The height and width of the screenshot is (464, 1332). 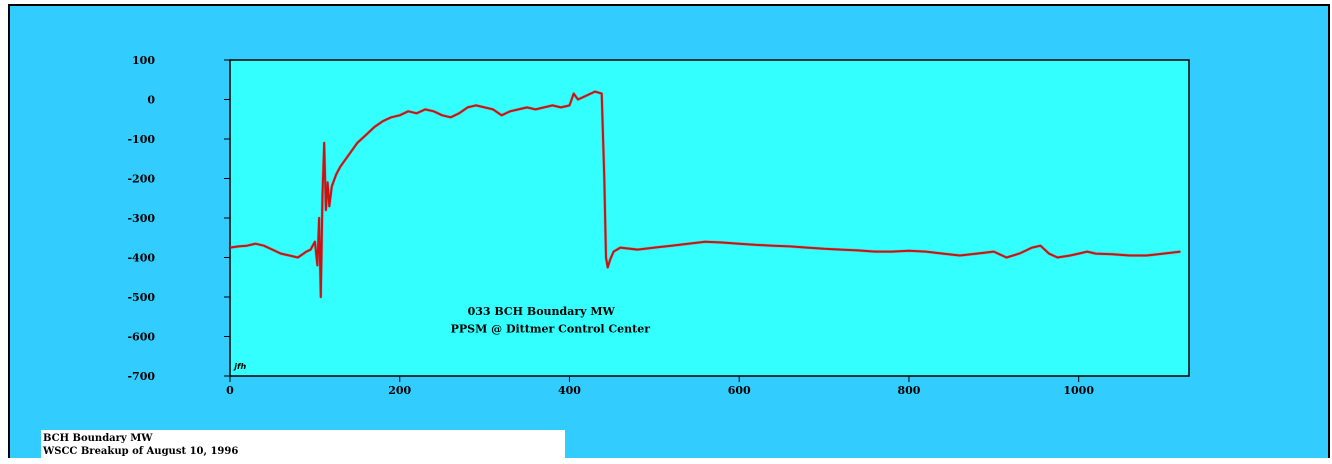 What do you see at coordinates (178, 218) in the screenshot?
I see `y-axis: 100 0 -100 -200 -300 -400 -500 -600 -700` at bounding box center [178, 218].